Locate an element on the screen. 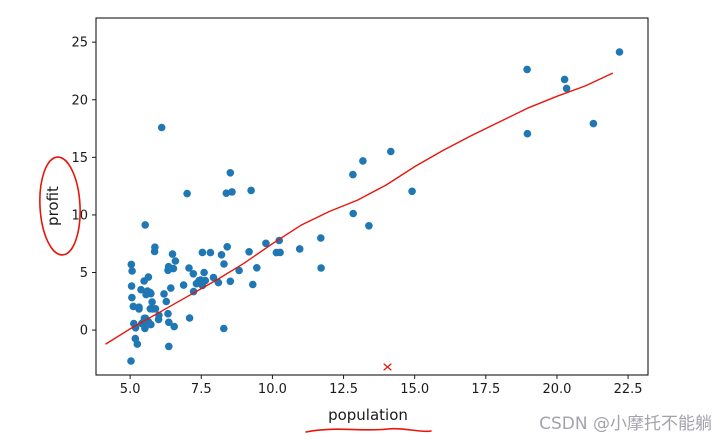  x-axis-label: population is located at coordinates (368, 415).